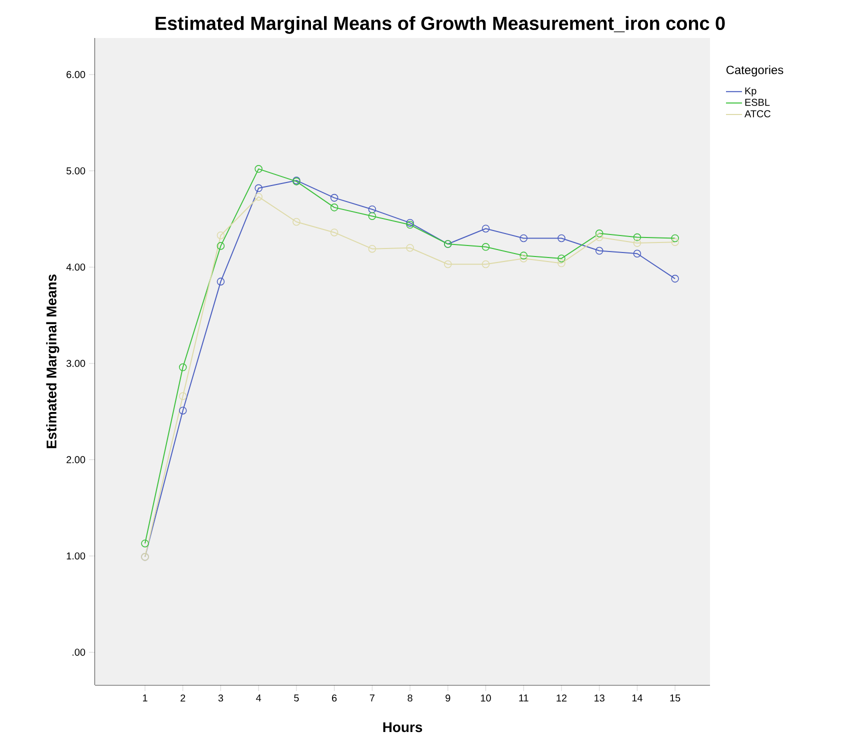 The height and width of the screenshot is (753, 856). I want to click on x-tick-label: 6, so click(334, 698).